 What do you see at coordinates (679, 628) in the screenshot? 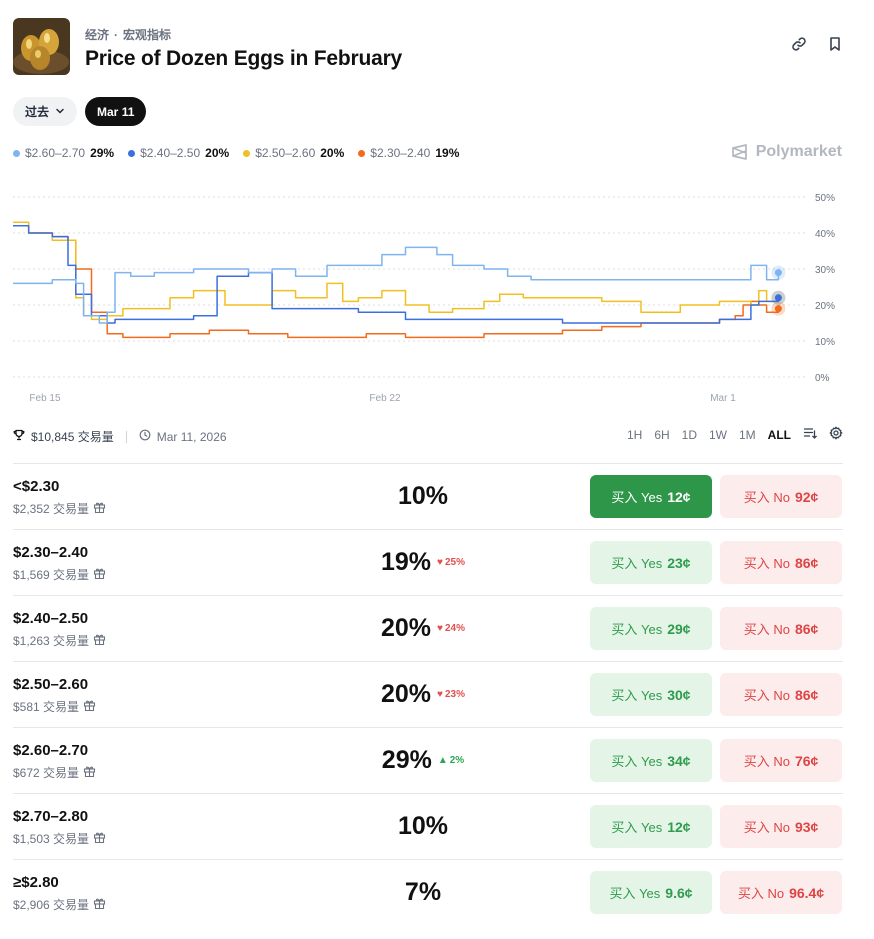
I see `buy-yes-price: 29¢` at bounding box center [679, 628].